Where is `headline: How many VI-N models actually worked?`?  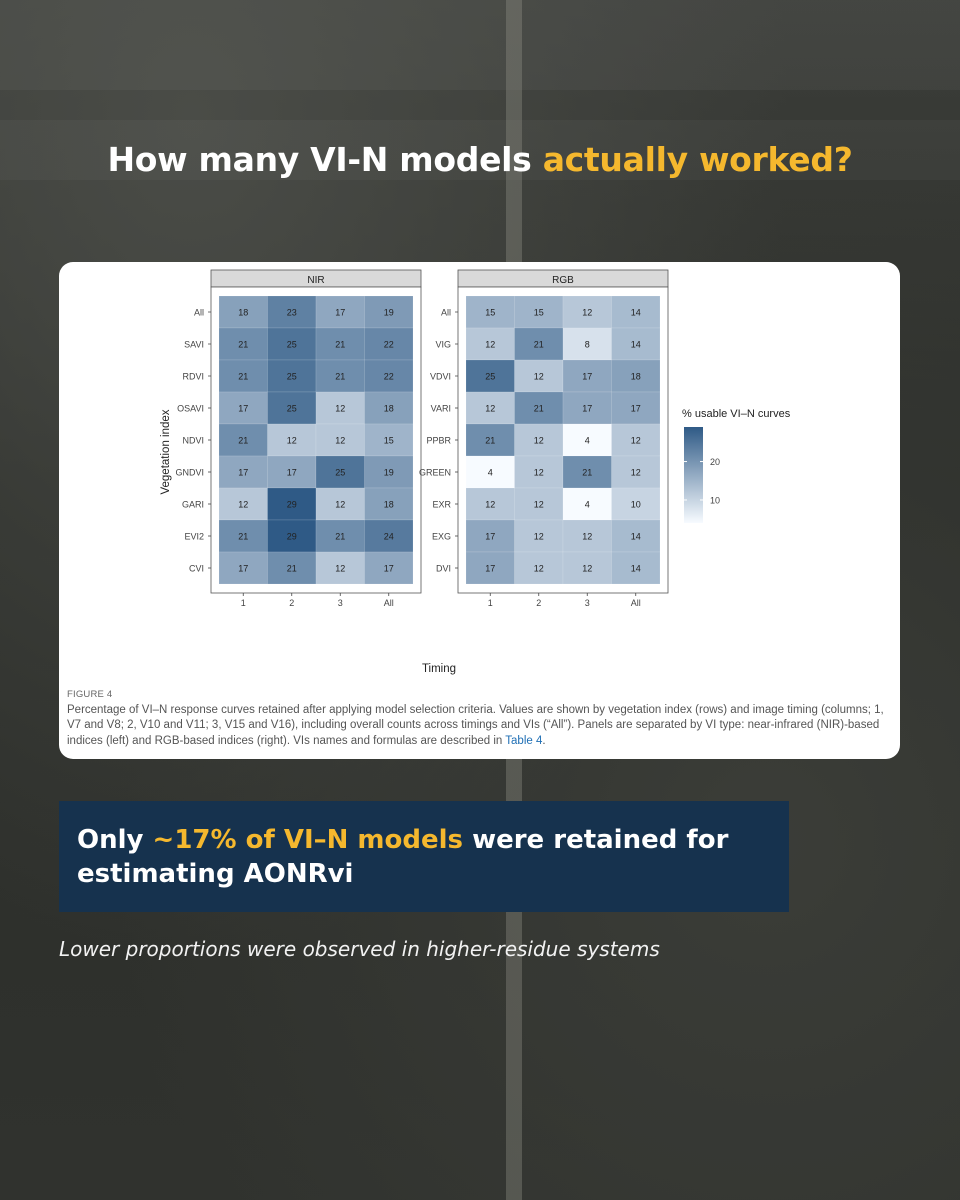 headline: How many VI-N models actually worked? is located at coordinates (480, 159).